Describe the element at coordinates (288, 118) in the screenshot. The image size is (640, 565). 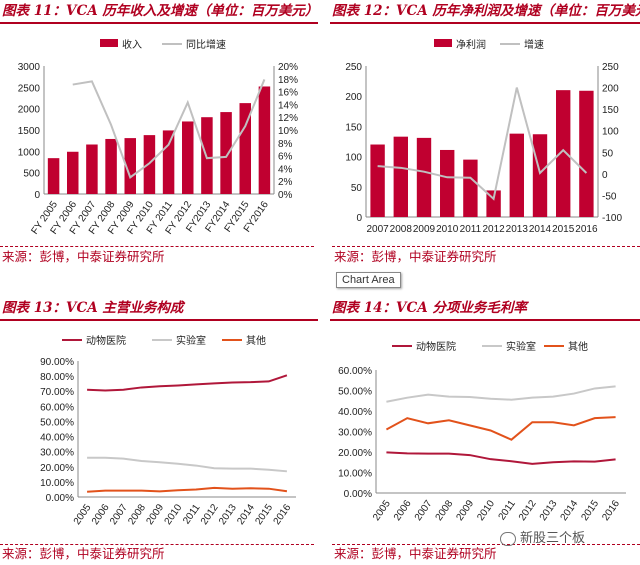
I see `y2-tick-label: 12%` at that location.